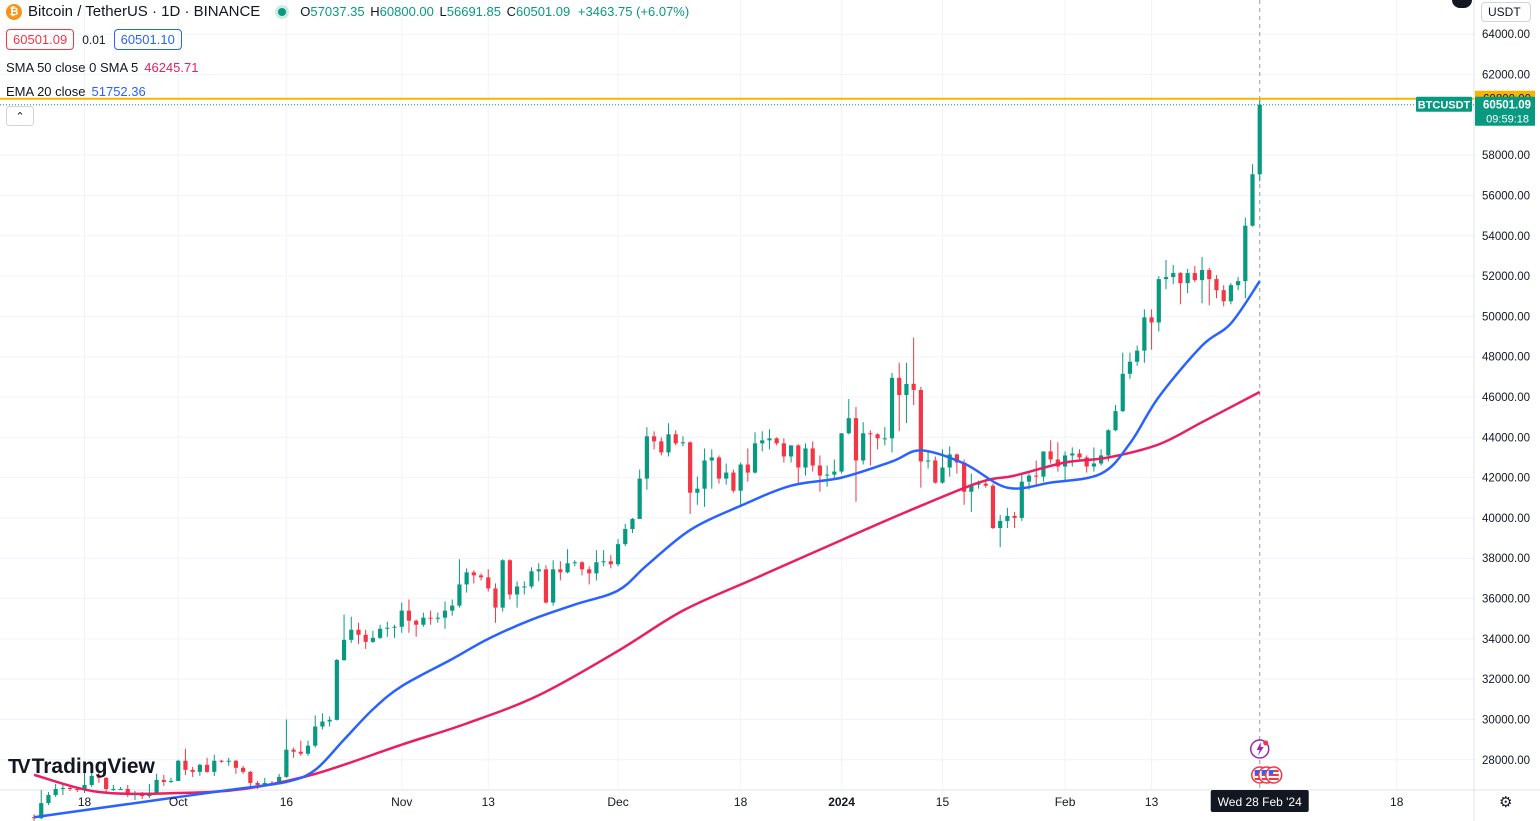 The height and width of the screenshot is (821, 1540). I want to click on lightning-event-icon, so click(1259, 749).